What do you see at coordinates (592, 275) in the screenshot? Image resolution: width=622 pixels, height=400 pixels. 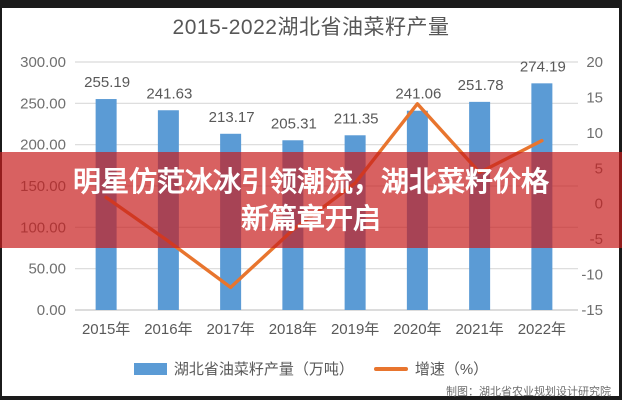 I see `right-axis-tick-label: -10` at bounding box center [592, 275].